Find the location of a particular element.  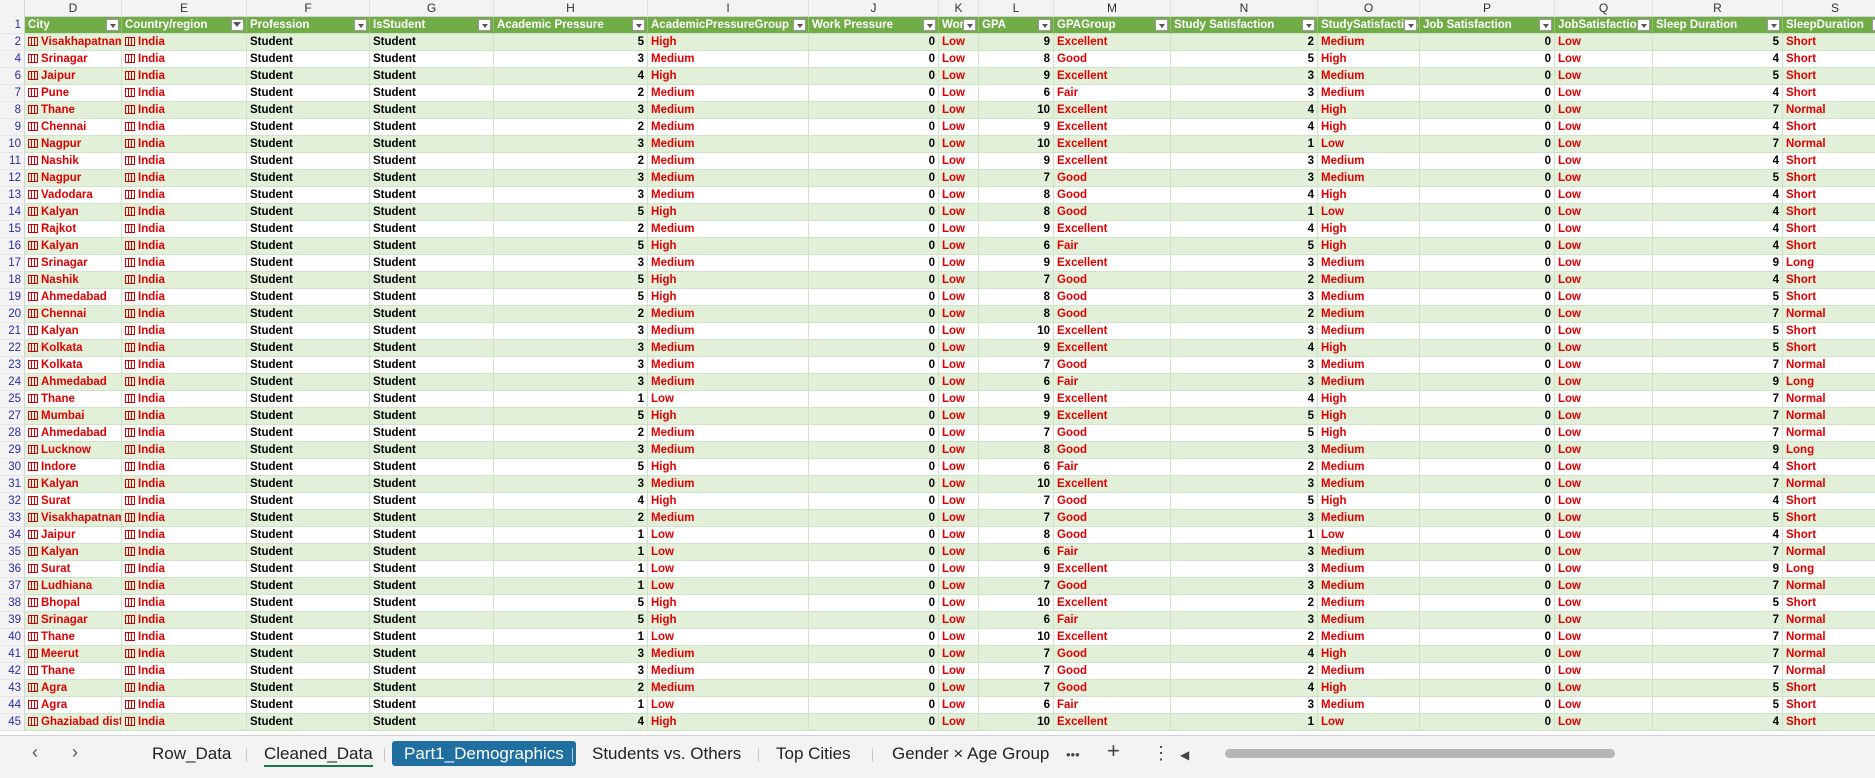

gpa-cell: 9 is located at coordinates (1016, 348).